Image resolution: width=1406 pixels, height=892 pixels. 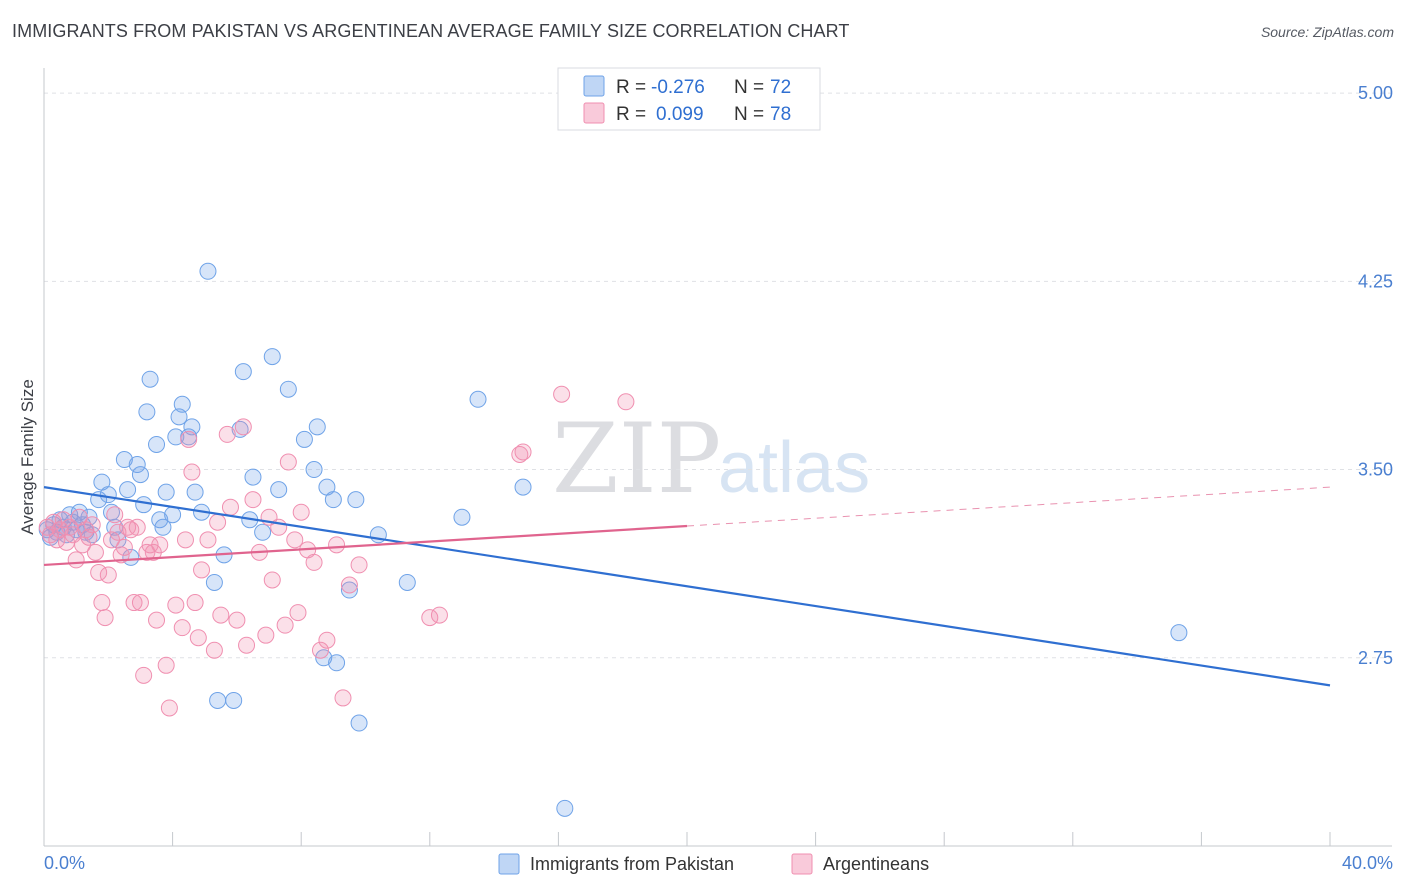 What do you see at coordinates (631, 87) in the screenshot?
I see `legend-r-label-pakistan: R =` at bounding box center [631, 87].